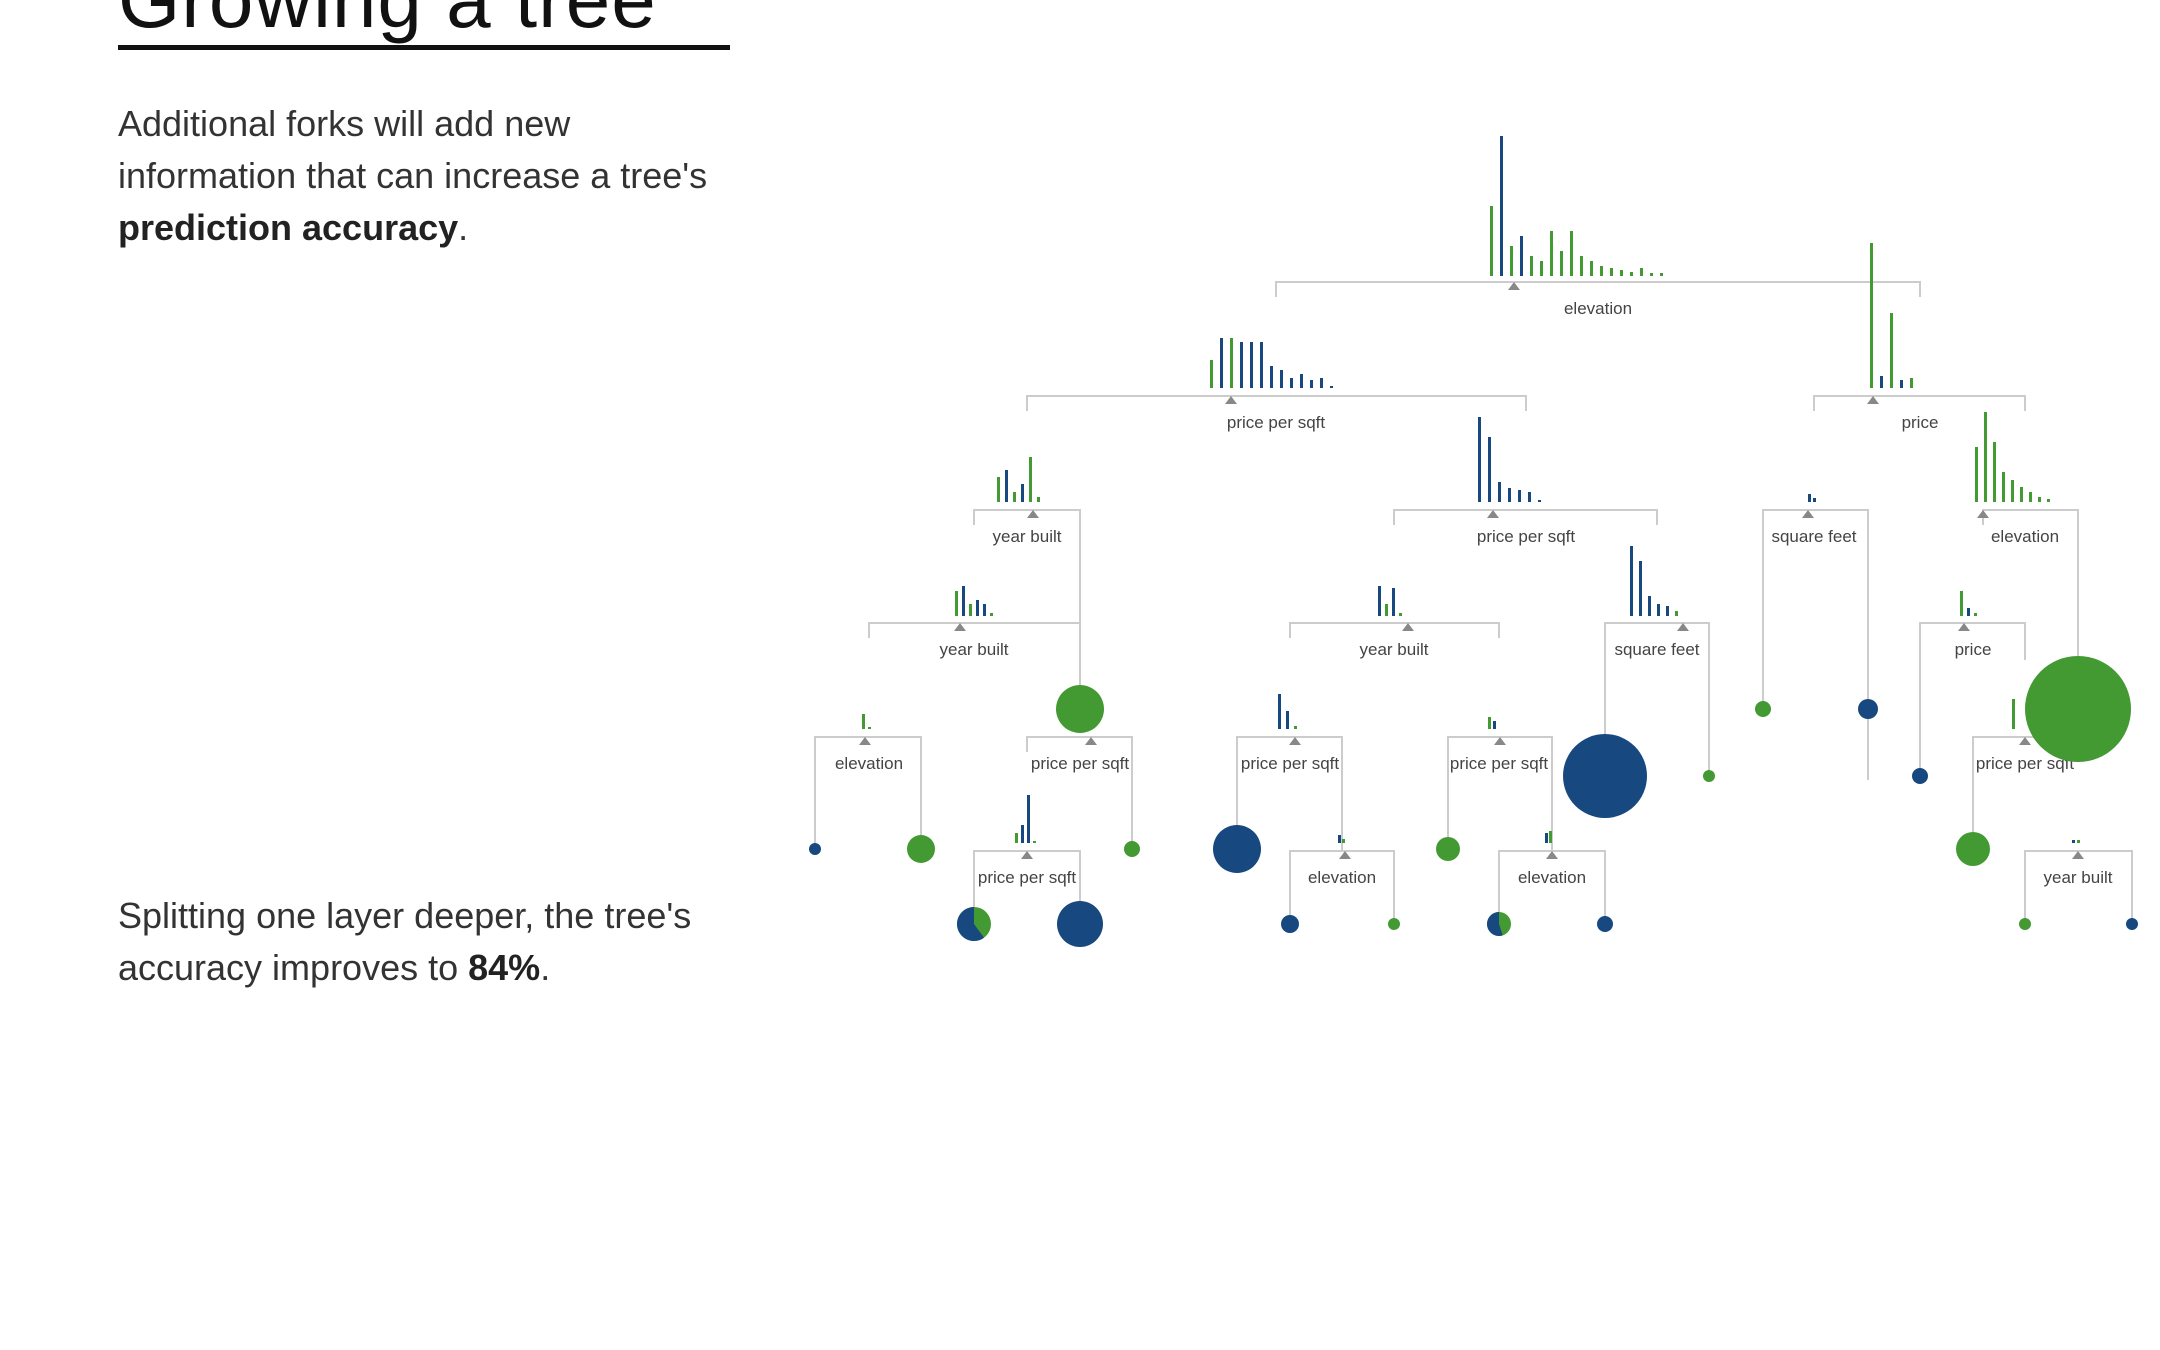 The width and height of the screenshot is (2160, 1350). Describe the element at coordinates (424, 47) in the screenshot. I see `title-divider` at that location.